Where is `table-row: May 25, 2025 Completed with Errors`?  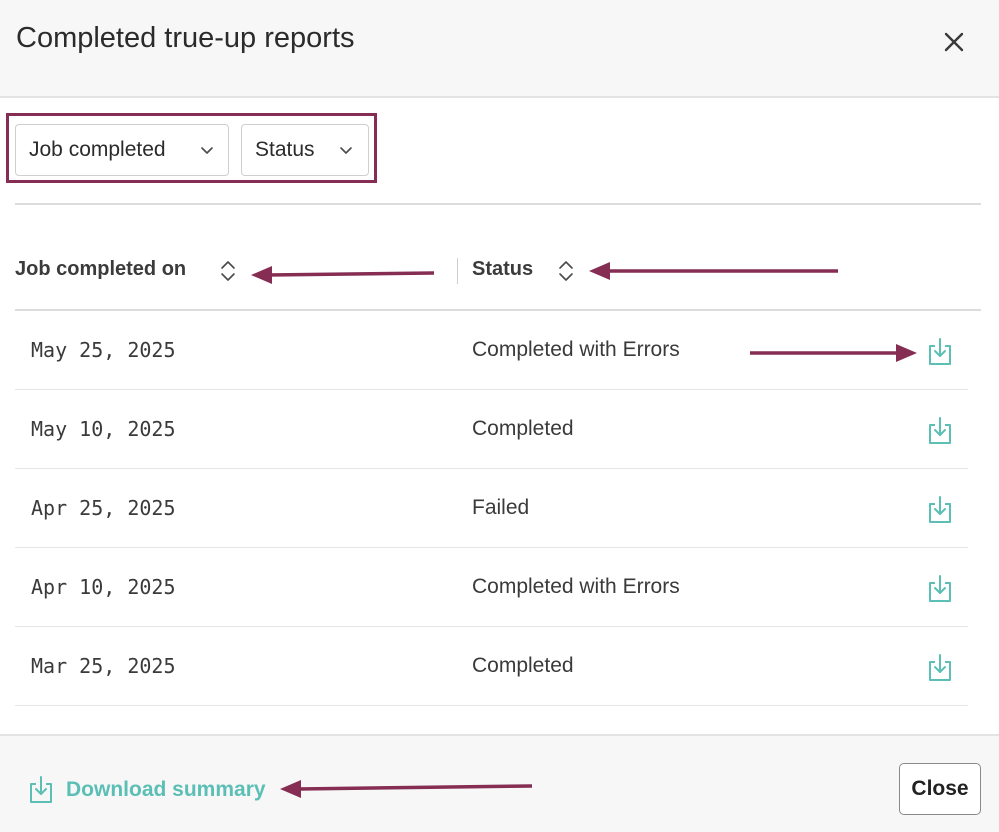 table-row: May 25, 2025 Completed with Errors is located at coordinates (491, 350).